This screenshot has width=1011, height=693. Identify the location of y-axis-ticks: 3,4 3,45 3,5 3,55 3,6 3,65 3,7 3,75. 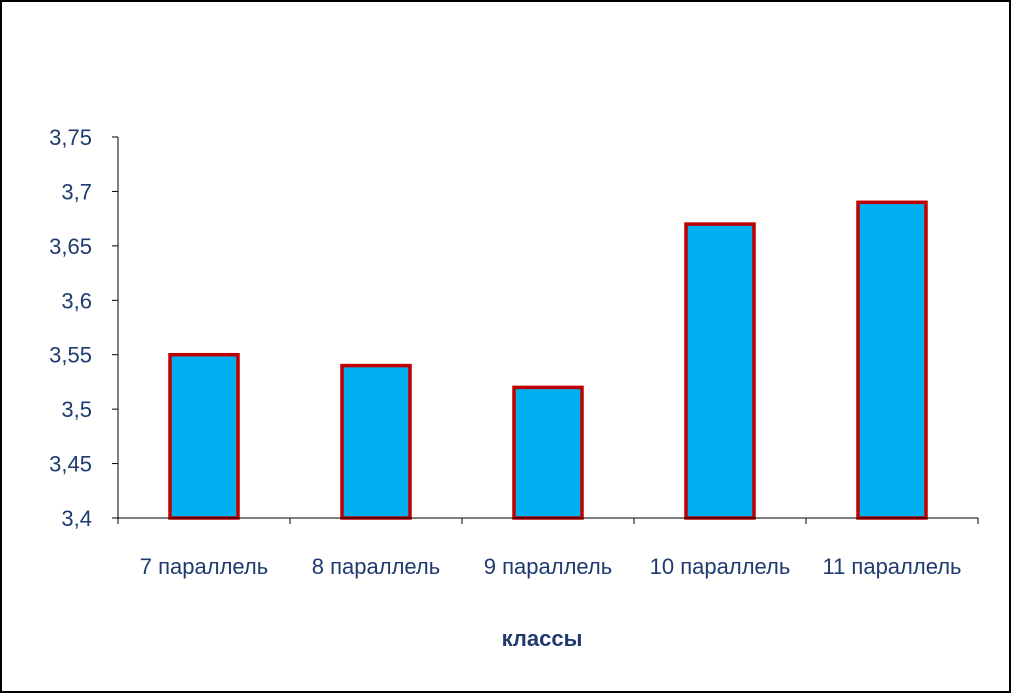
(83, 328).